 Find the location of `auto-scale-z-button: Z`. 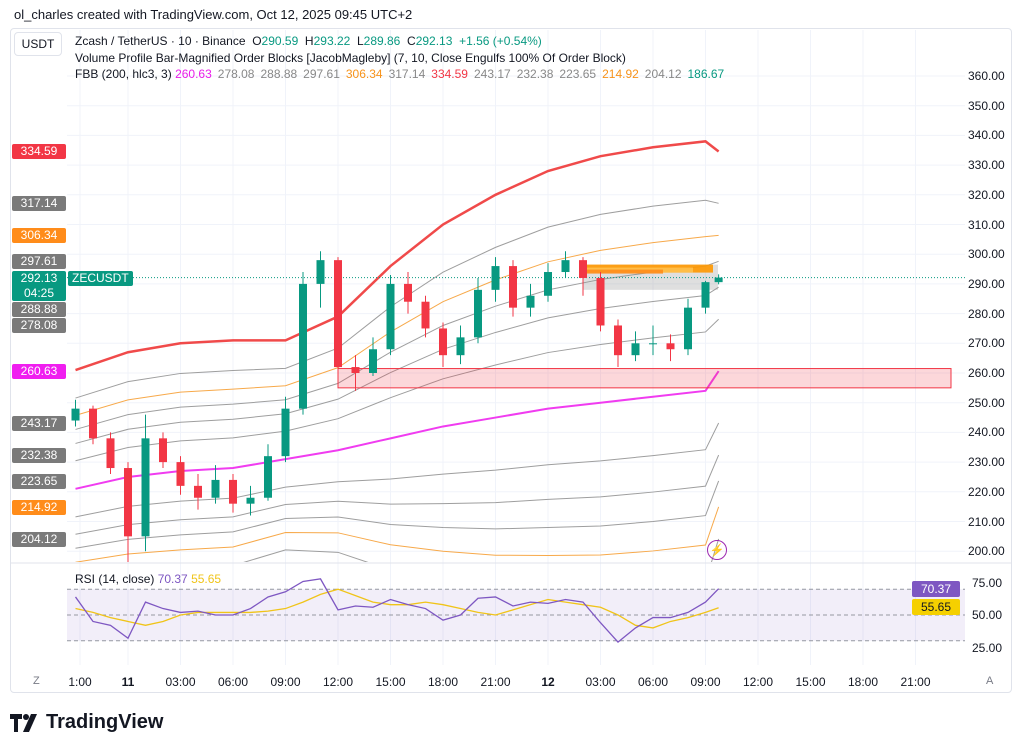

auto-scale-z-button: Z is located at coordinates (36, 681).